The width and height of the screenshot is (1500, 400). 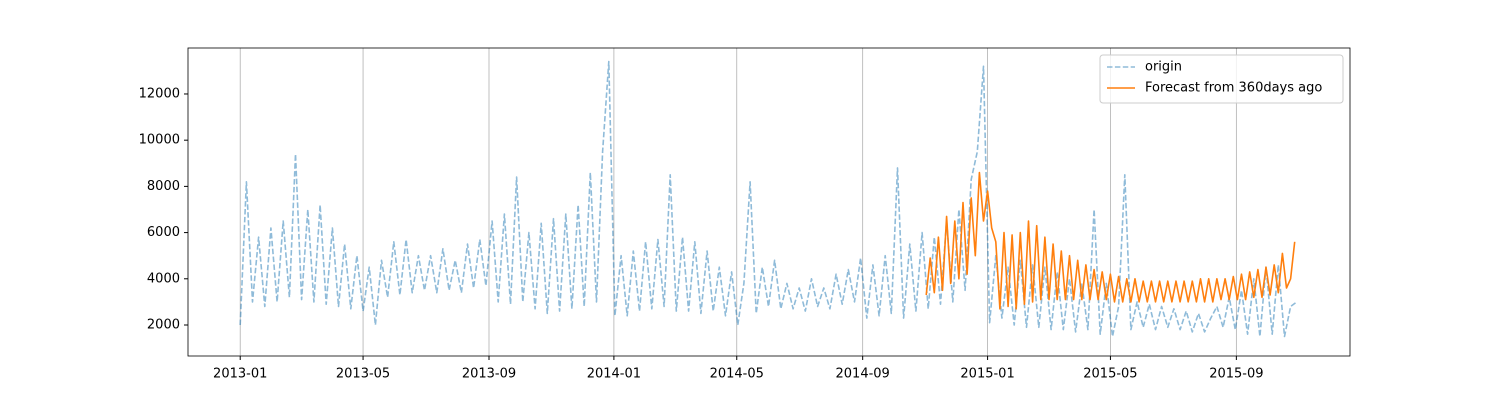 What do you see at coordinates (163, 324) in the screenshot?
I see `y-tick-label: 2000` at bounding box center [163, 324].